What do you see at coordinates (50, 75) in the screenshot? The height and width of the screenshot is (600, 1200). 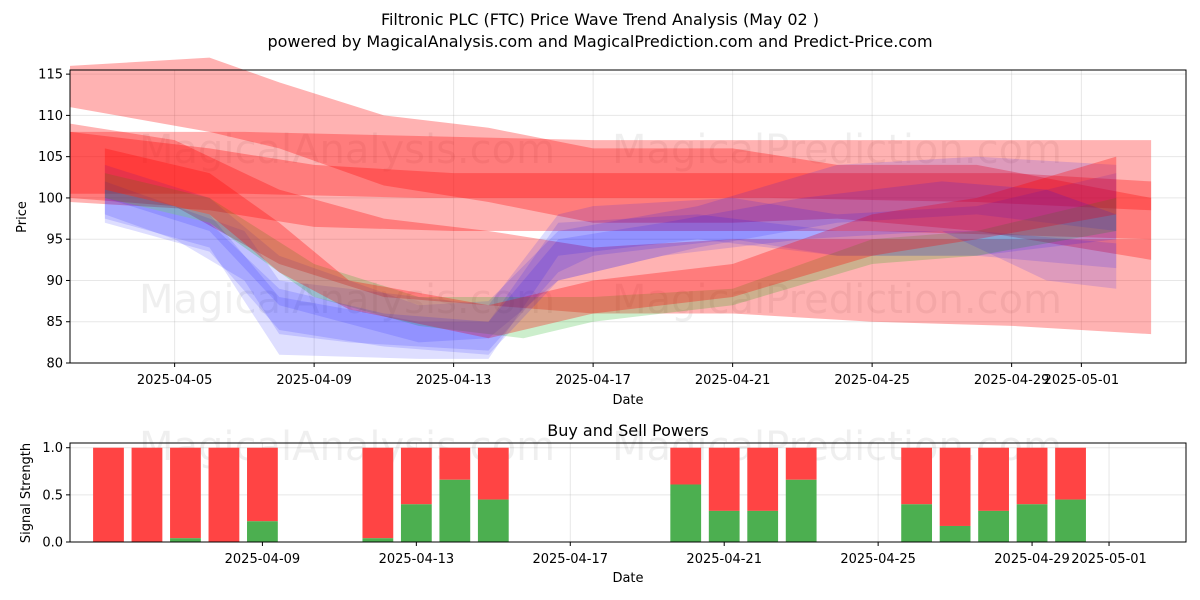 I see `price-y-tick-label: 115` at bounding box center [50, 75].